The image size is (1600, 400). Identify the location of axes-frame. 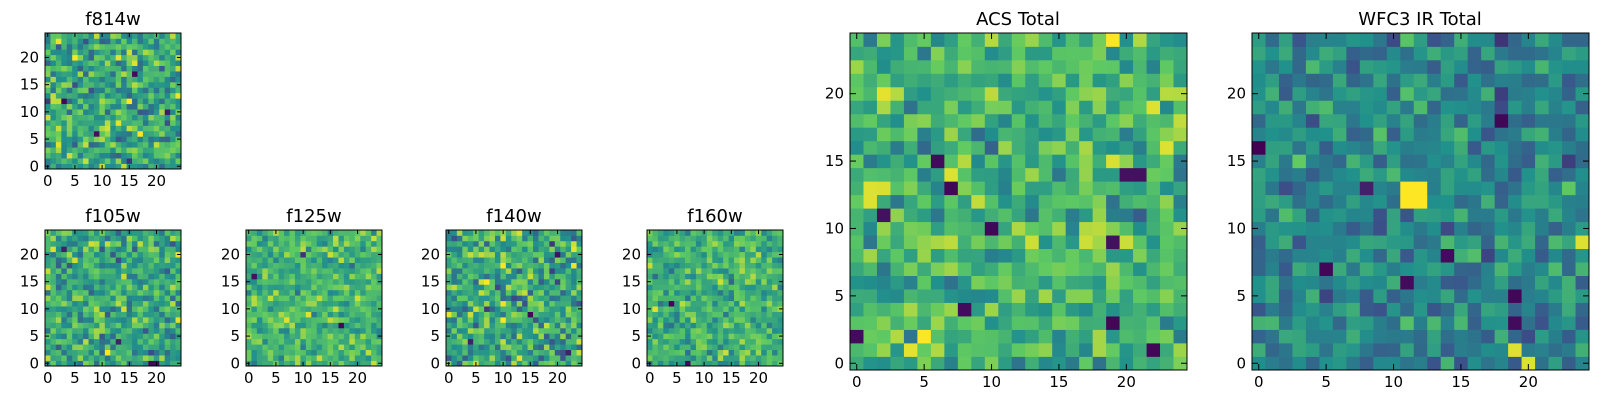
(113, 298).